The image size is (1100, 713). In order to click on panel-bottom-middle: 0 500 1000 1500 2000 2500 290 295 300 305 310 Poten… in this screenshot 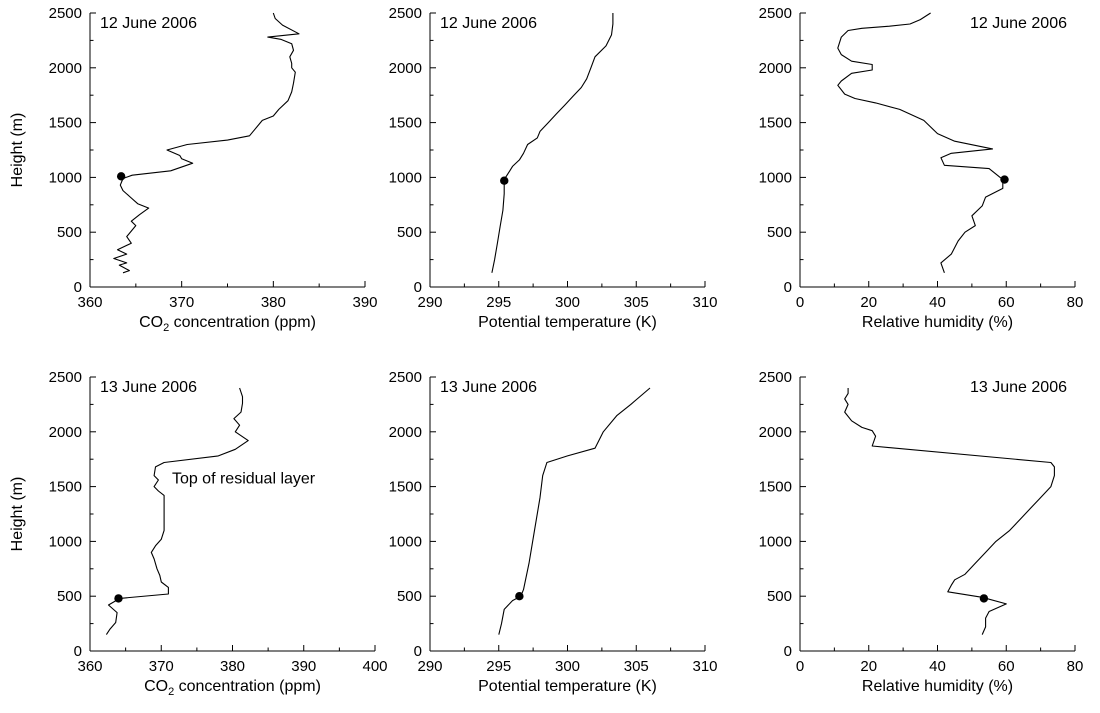, I will do `click(553, 532)`.